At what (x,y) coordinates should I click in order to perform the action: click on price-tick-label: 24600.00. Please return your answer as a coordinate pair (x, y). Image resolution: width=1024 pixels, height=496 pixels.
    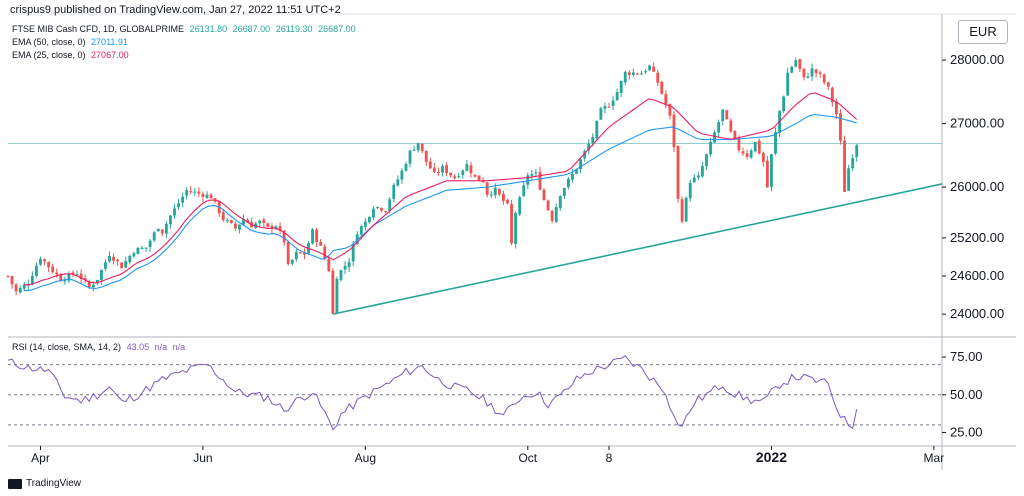
    Looking at the image, I should click on (977, 275).